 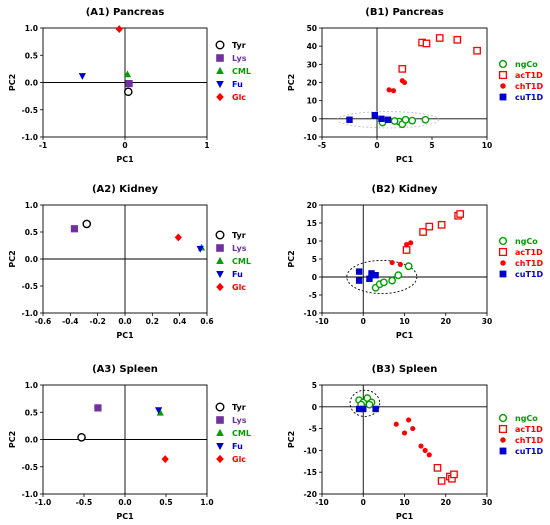 I want to click on data-point-cml, so click(x=160, y=412).